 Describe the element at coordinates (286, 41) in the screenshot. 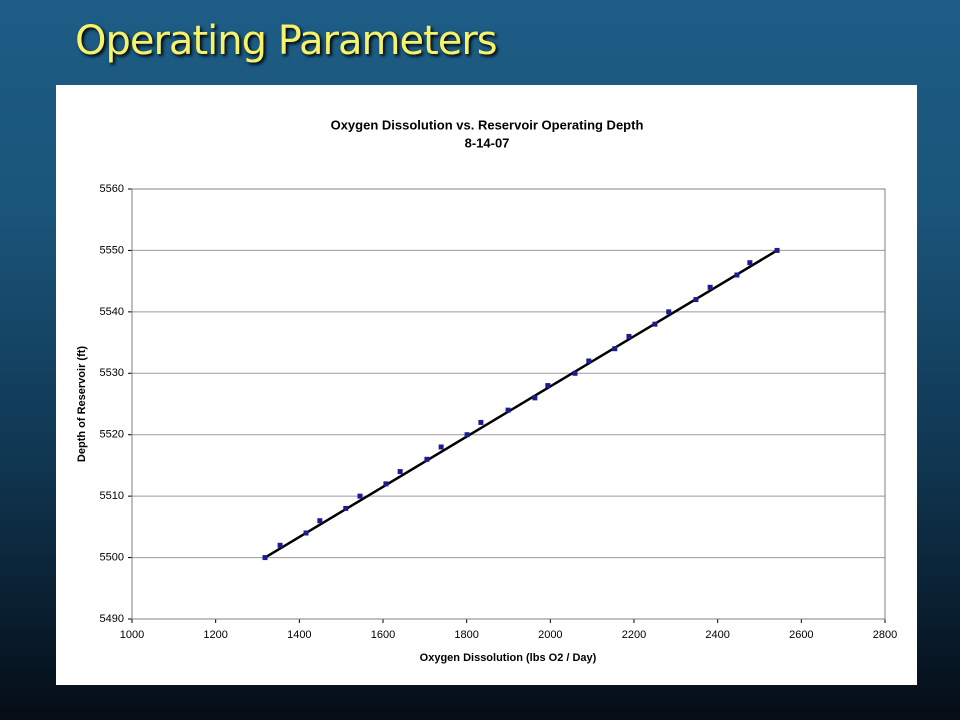

I see `slide-title: Operating Parameters` at that location.